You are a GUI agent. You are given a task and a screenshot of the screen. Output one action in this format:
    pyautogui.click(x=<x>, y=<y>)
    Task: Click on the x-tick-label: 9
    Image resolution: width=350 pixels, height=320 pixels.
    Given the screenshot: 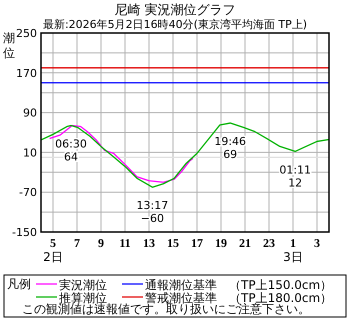 What is the action you would take?
    pyautogui.click(x=101, y=243)
    